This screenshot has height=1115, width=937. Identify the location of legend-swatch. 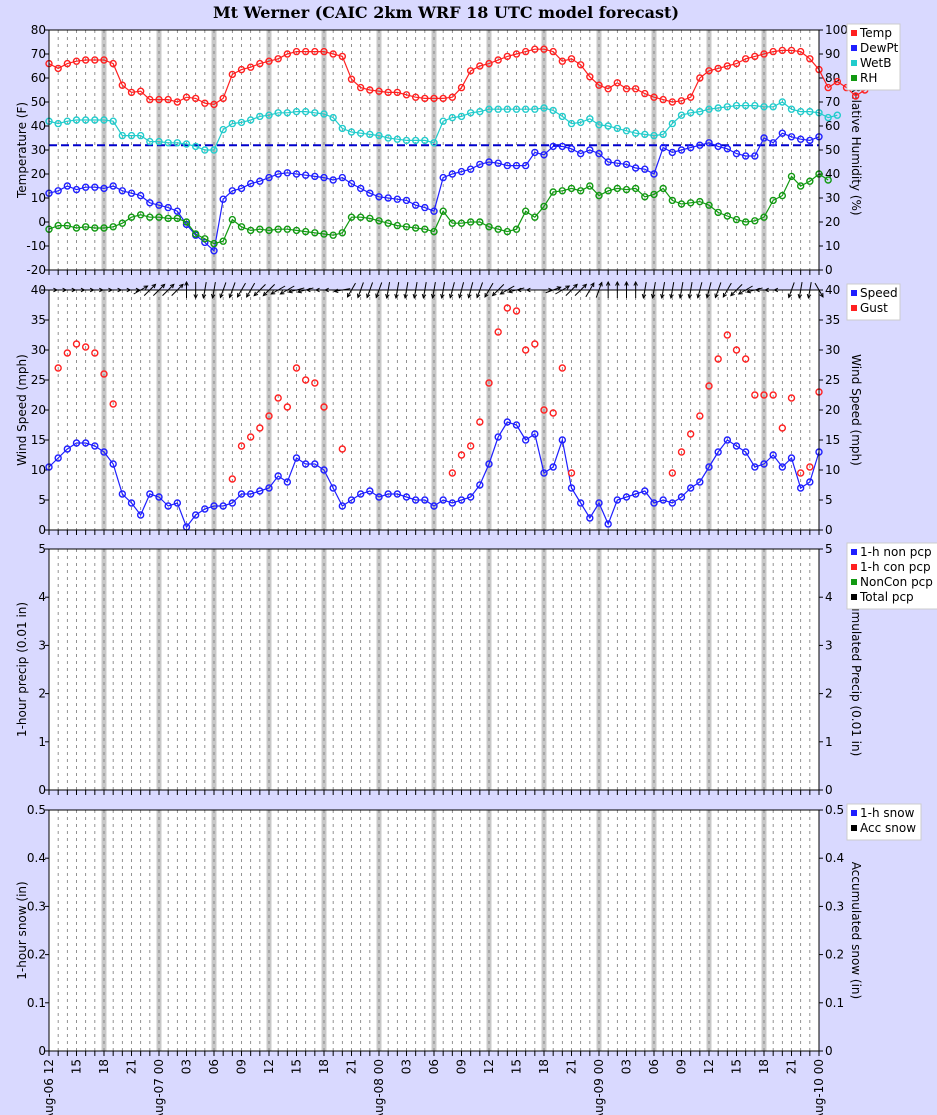
(854, 567).